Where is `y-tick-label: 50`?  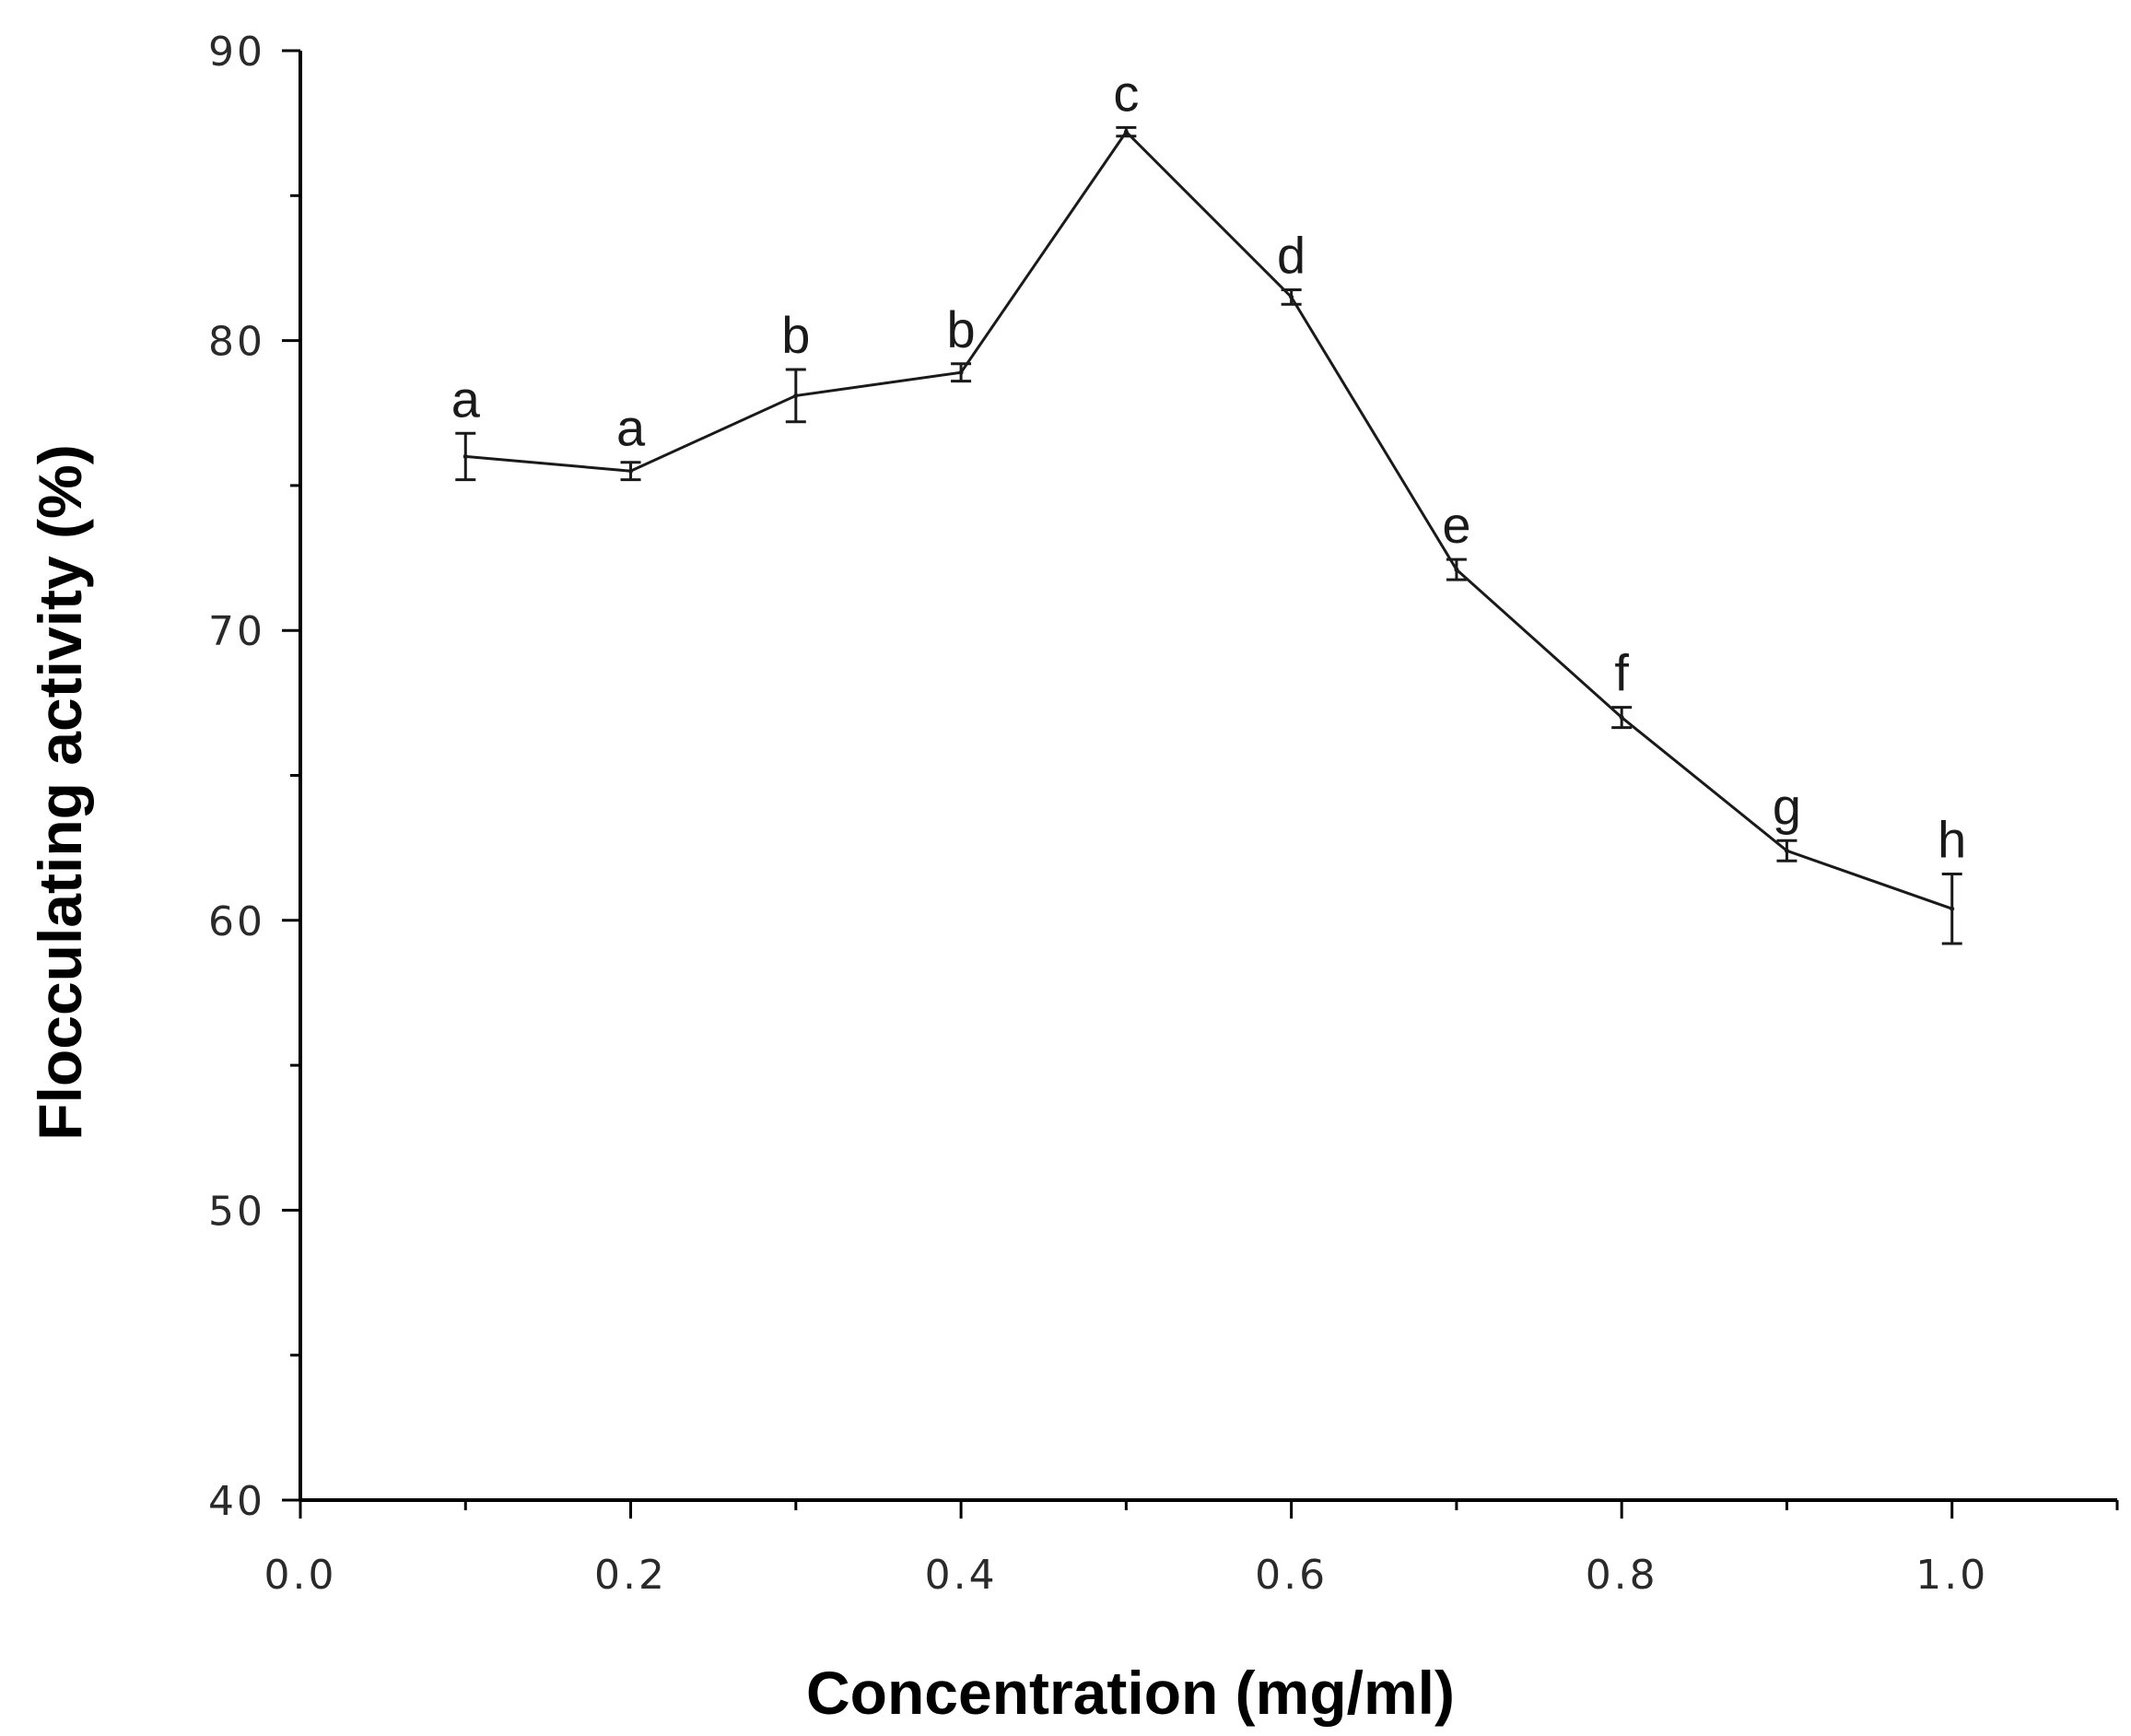
y-tick-label: 50 is located at coordinates (236, 1212).